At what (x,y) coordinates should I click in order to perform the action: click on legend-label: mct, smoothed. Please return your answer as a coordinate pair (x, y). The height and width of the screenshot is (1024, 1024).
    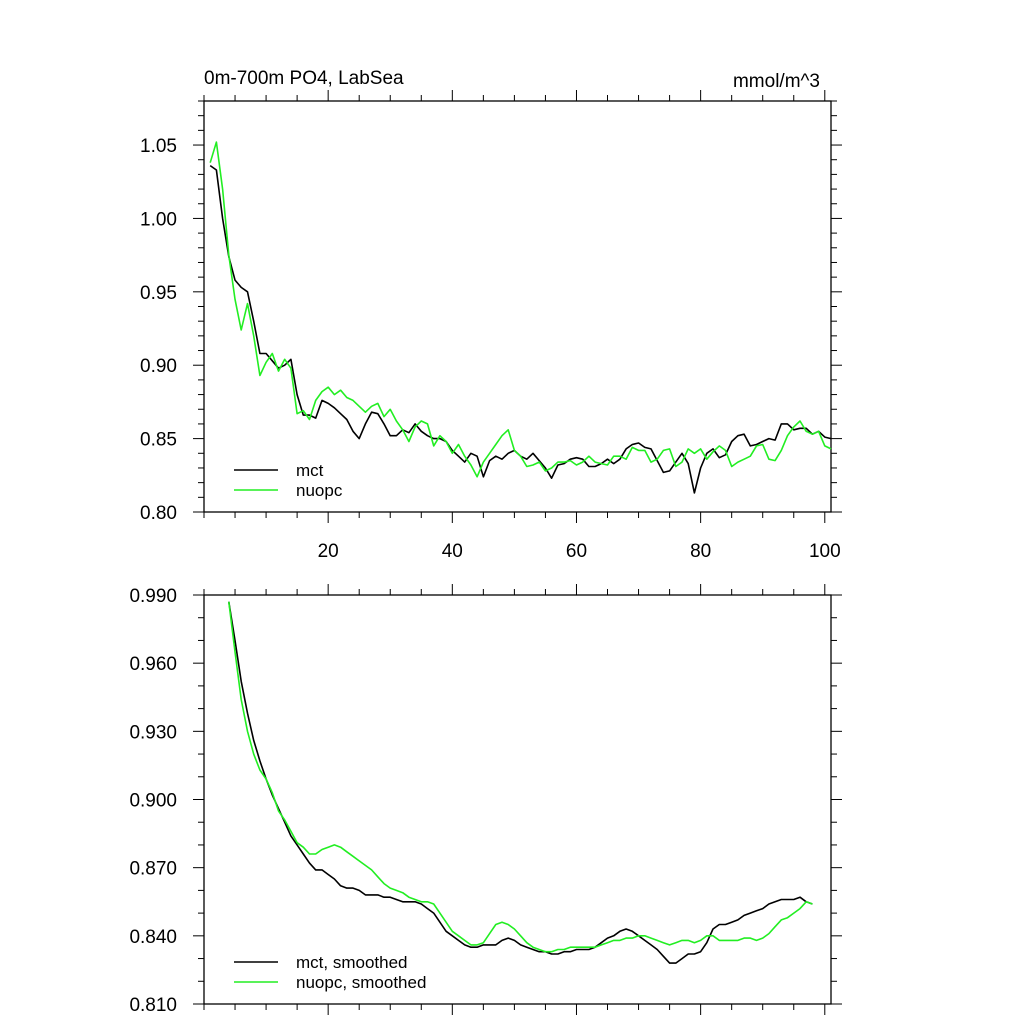
    Looking at the image, I should click on (352, 962).